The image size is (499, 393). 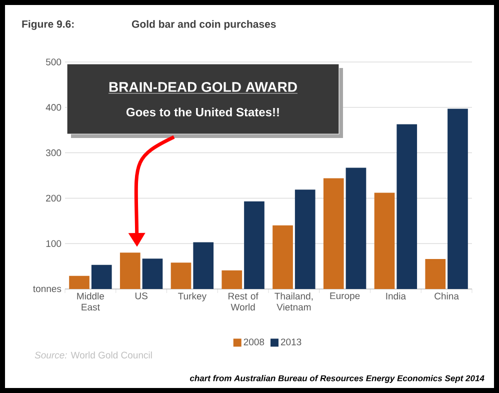 I want to click on y-tick-label: 200, so click(x=54, y=198).